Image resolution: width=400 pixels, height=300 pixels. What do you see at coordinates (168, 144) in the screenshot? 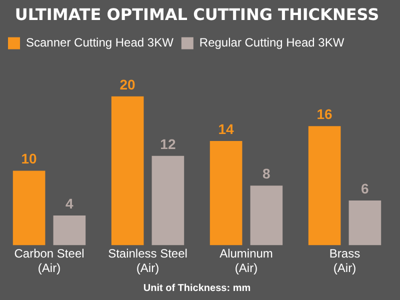
I see `data-label: 12` at bounding box center [168, 144].